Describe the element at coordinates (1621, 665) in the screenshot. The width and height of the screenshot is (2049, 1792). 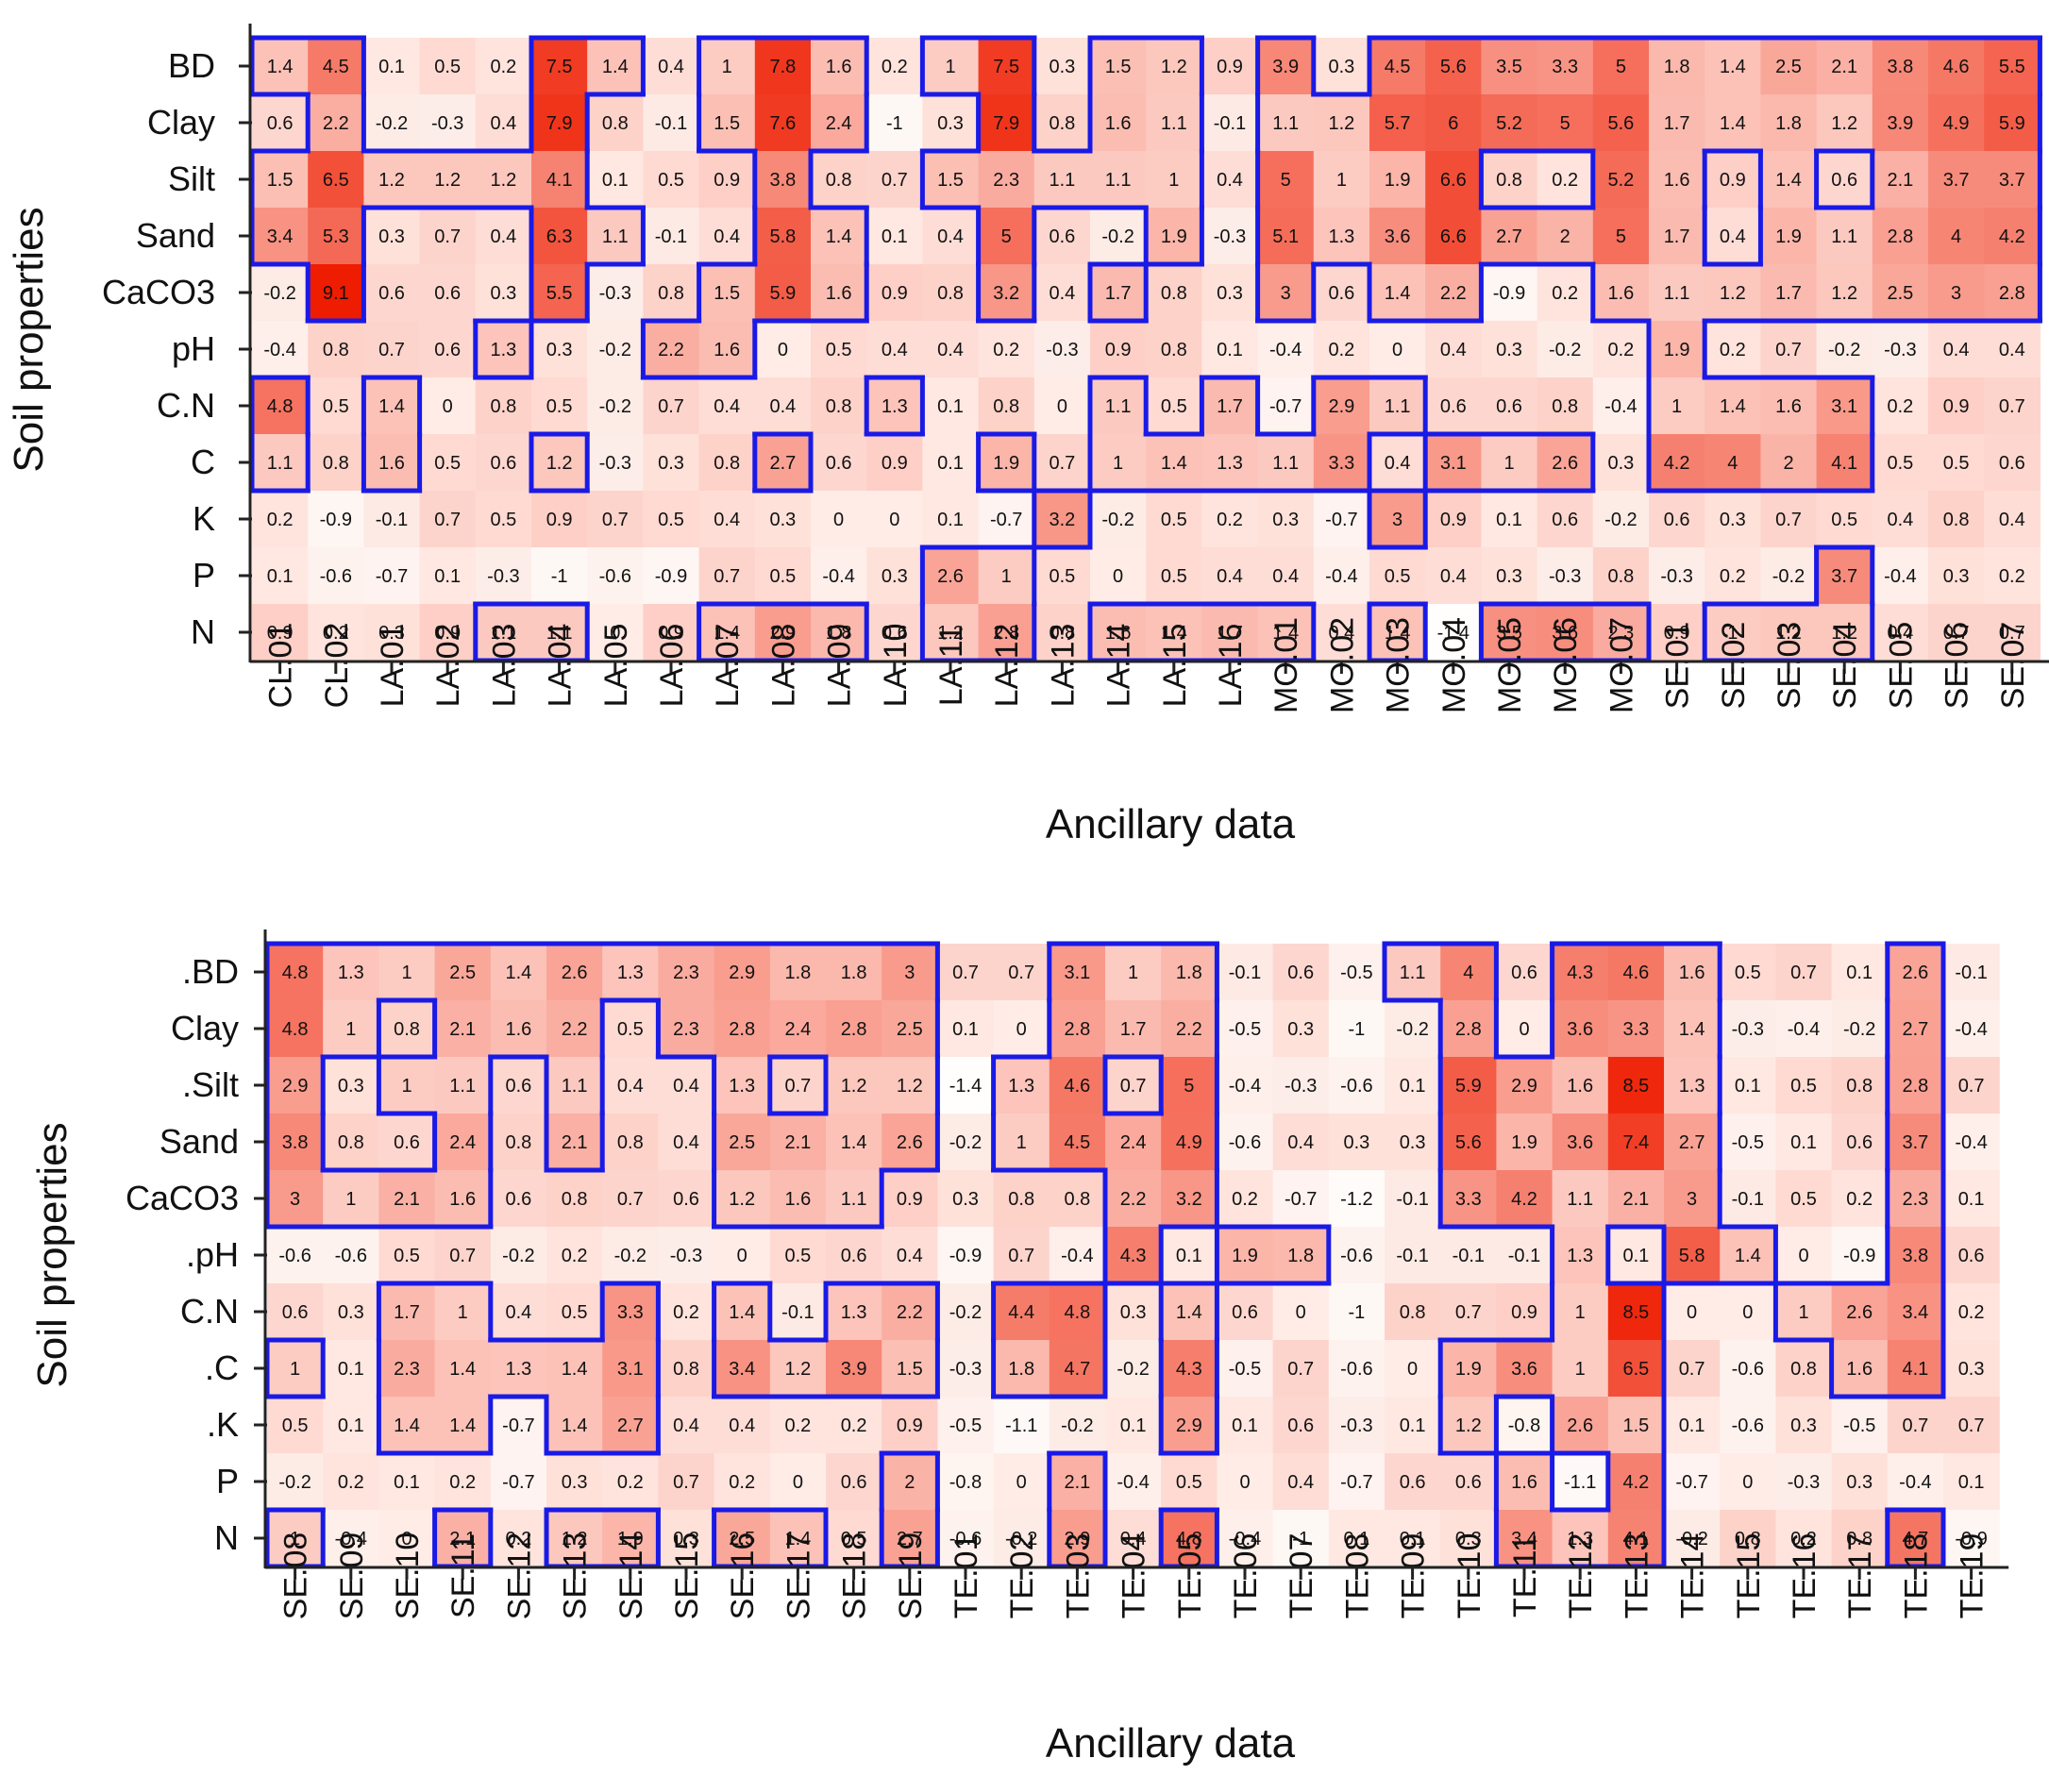
I see `column-label: MO.07` at that location.